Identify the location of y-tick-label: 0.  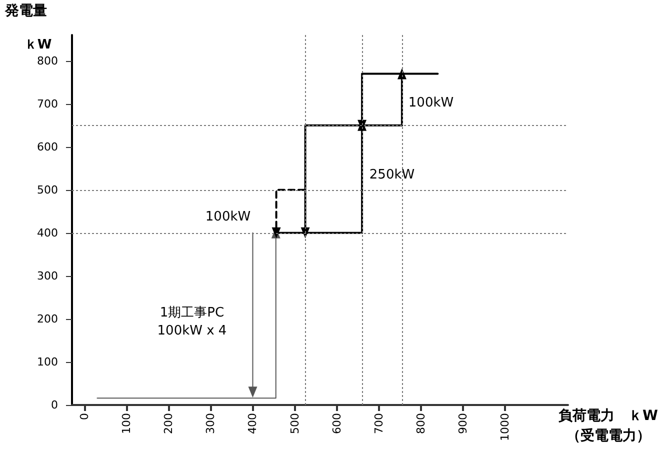
(54, 405).